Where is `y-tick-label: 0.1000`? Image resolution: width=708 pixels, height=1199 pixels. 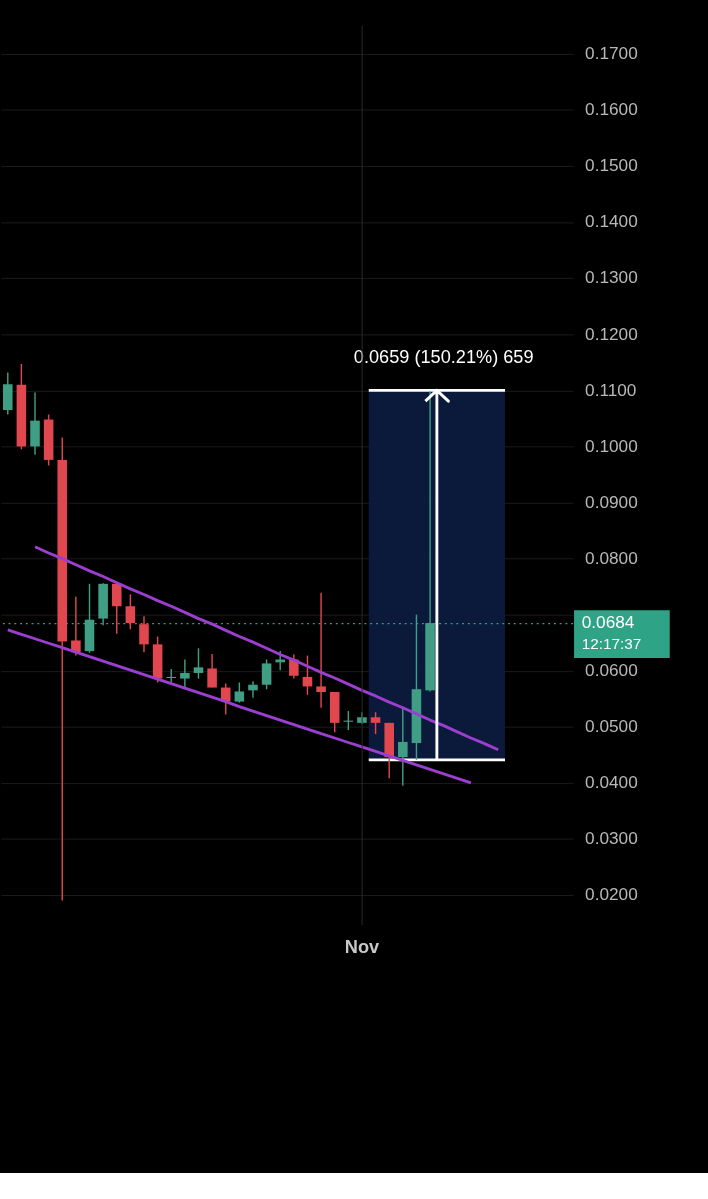
y-tick-label: 0.1000 is located at coordinates (611, 445).